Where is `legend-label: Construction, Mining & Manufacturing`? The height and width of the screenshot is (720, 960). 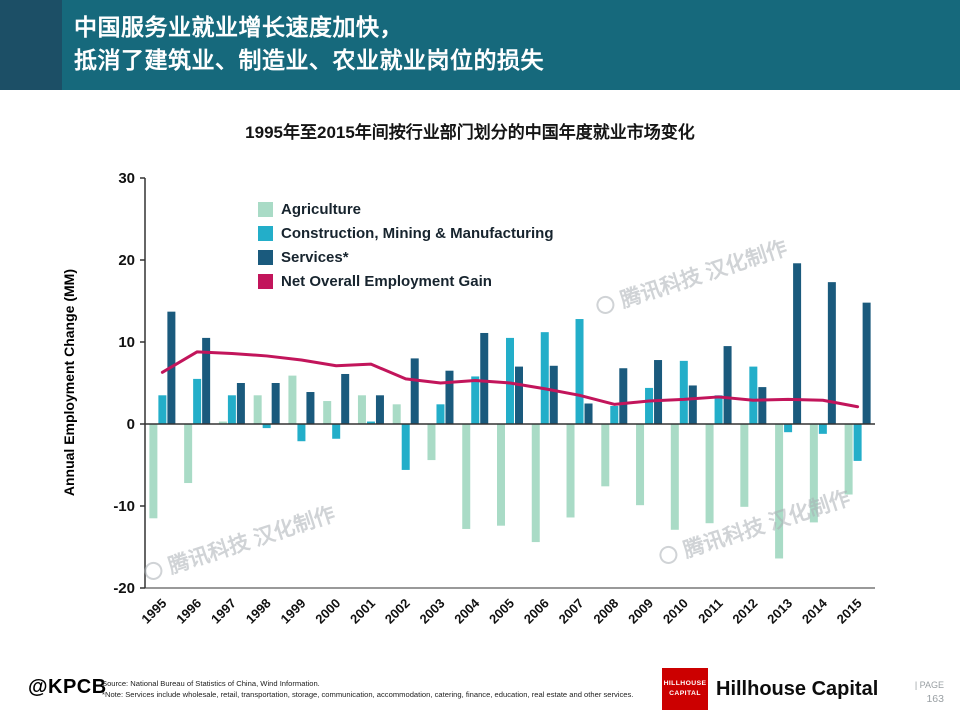
legend-label: Construction, Mining & Manufacturing is located at coordinates (417, 233).